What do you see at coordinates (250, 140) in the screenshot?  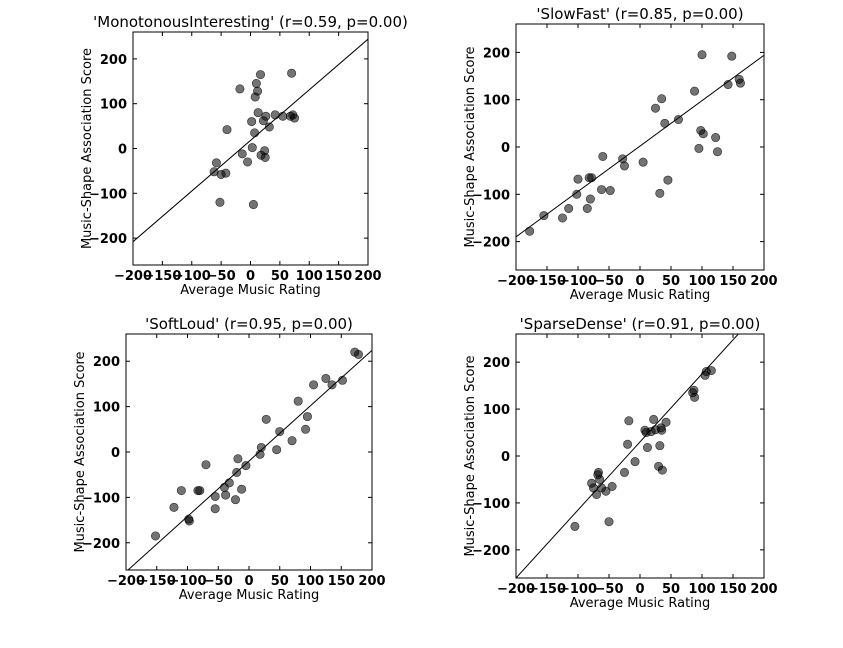 I see `regression-line` at bounding box center [250, 140].